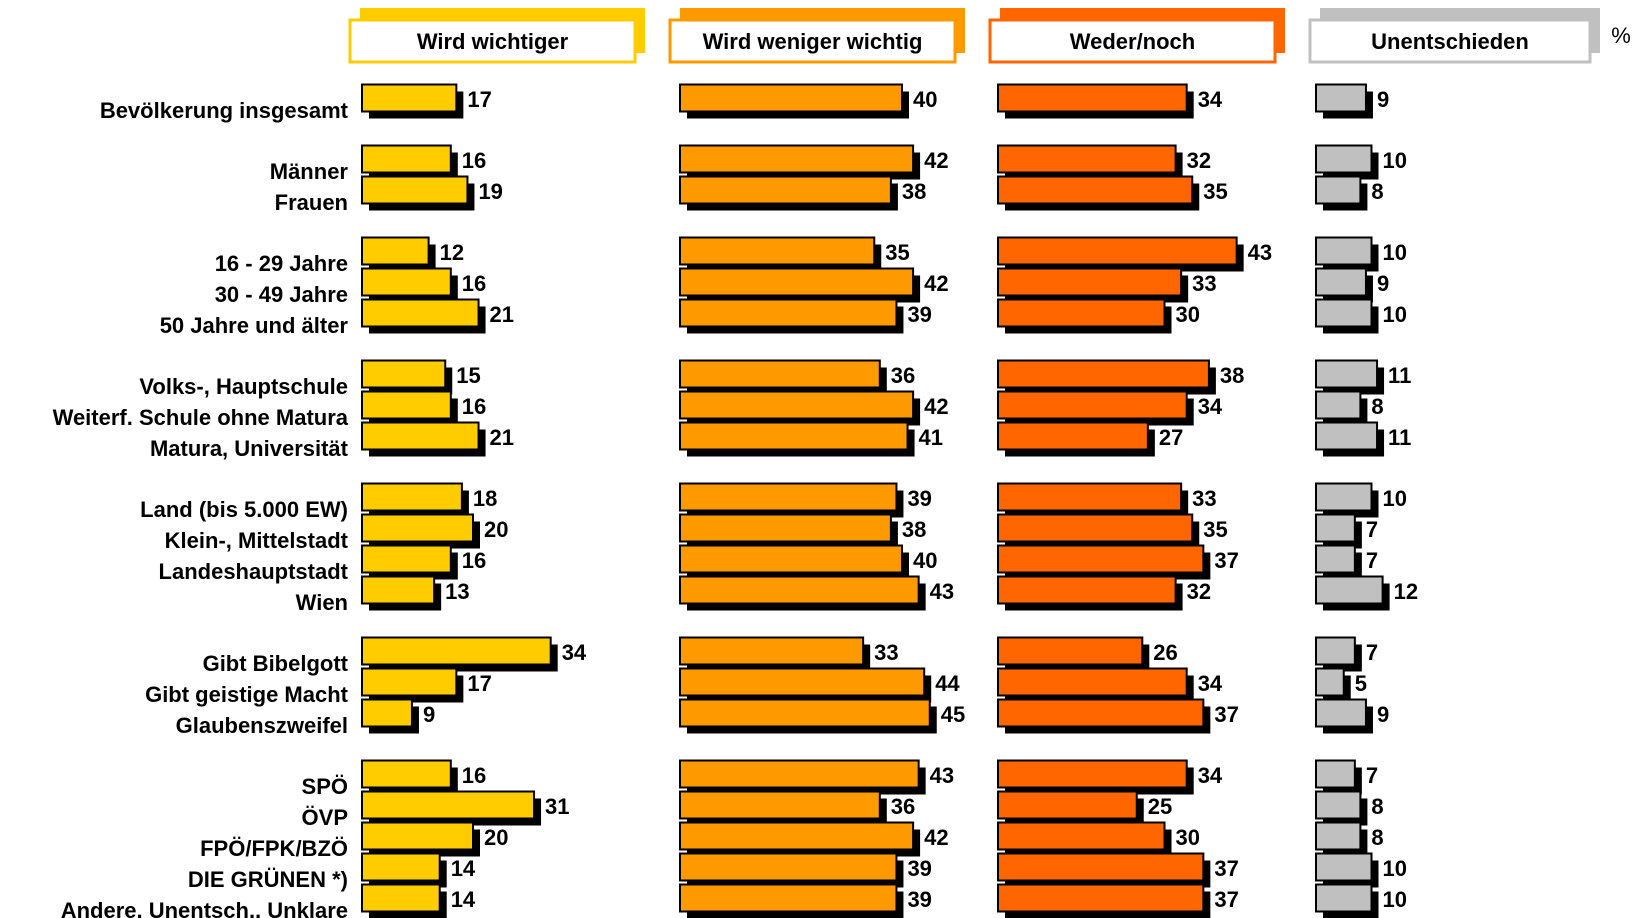  What do you see at coordinates (412, 497) in the screenshot?
I see `bar-wird-wichtiger-land-bis-5-000-ew` at bounding box center [412, 497].